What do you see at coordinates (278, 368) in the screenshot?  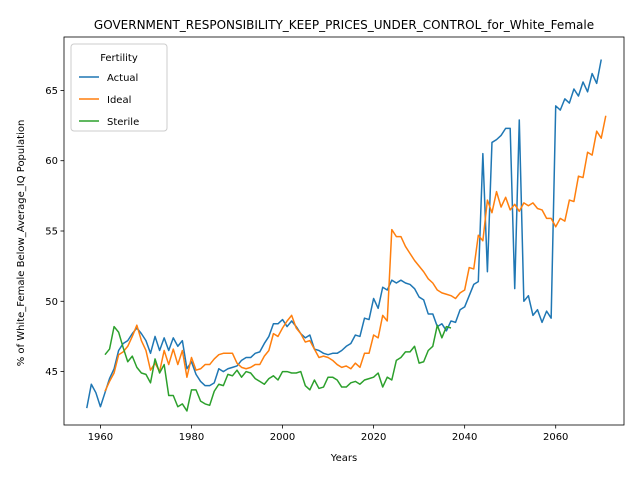 I see `series-line-sterile` at bounding box center [278, 368].